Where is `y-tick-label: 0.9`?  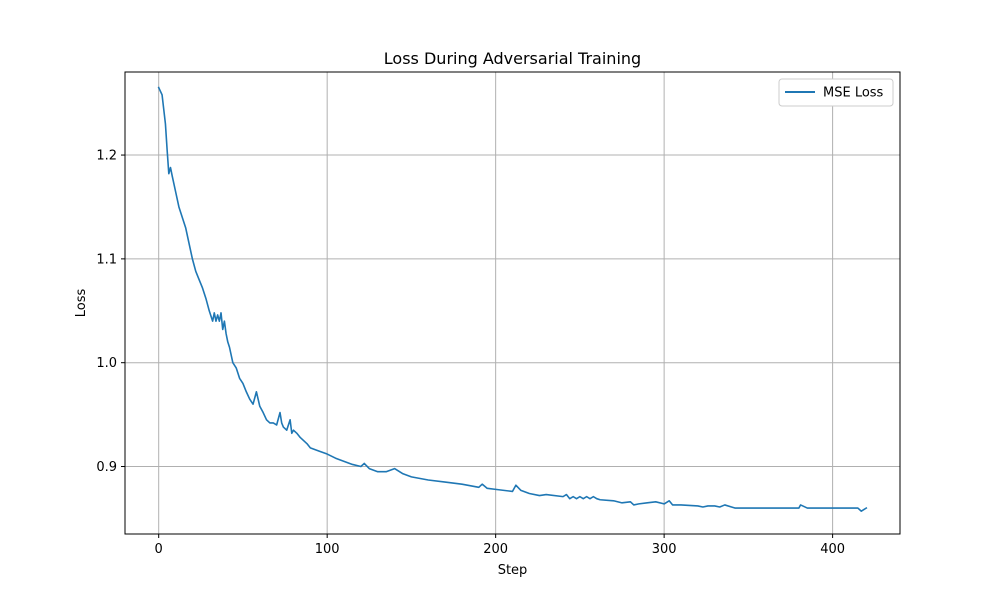 y-tick-label: 0.9 is located at coordinates (106, 467).